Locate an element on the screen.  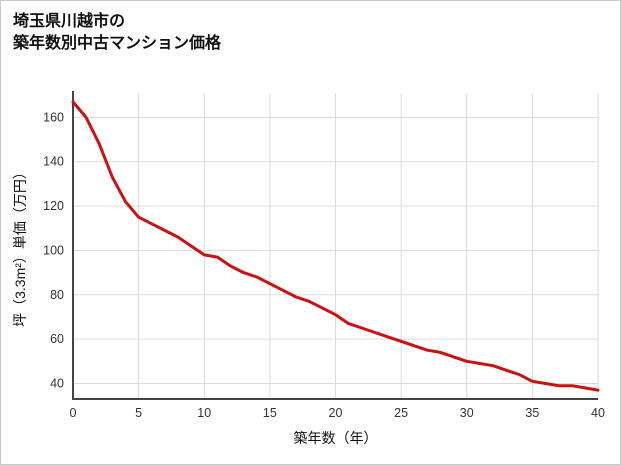
svg-text: 80 is located at coordinates (57, 295).